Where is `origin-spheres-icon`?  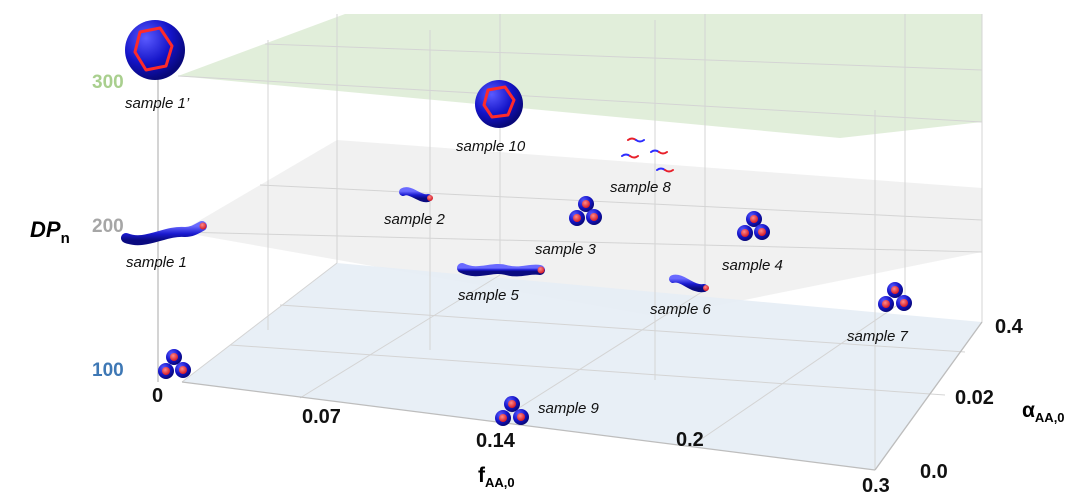
origin-spheres-icon is located at coordinates (174, 364).